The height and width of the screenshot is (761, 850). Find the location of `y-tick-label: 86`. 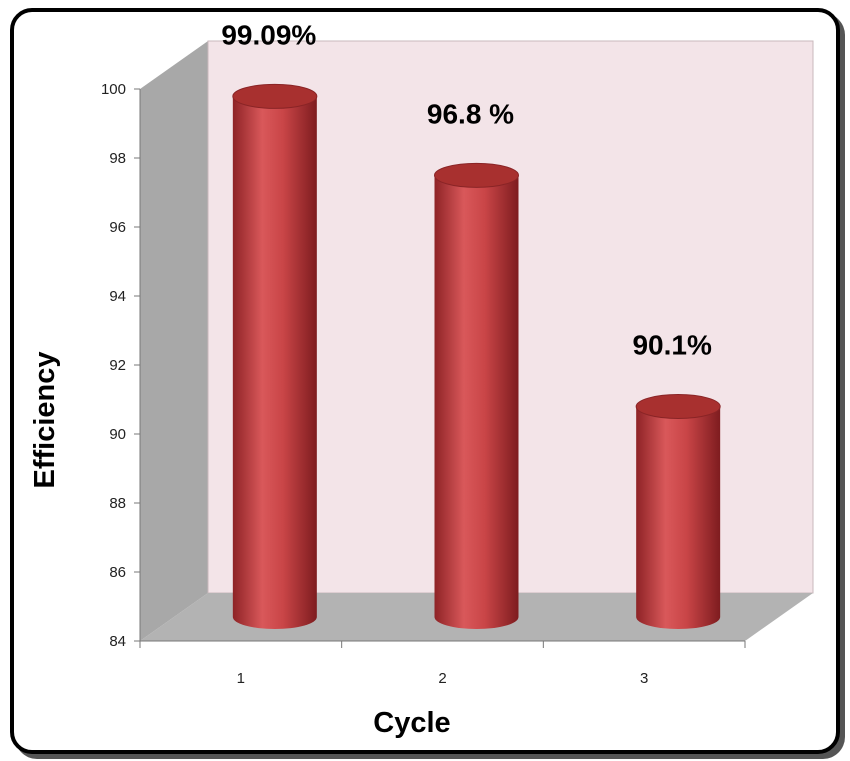

y-tick-label: 86 is located at coordinates (117, 572).